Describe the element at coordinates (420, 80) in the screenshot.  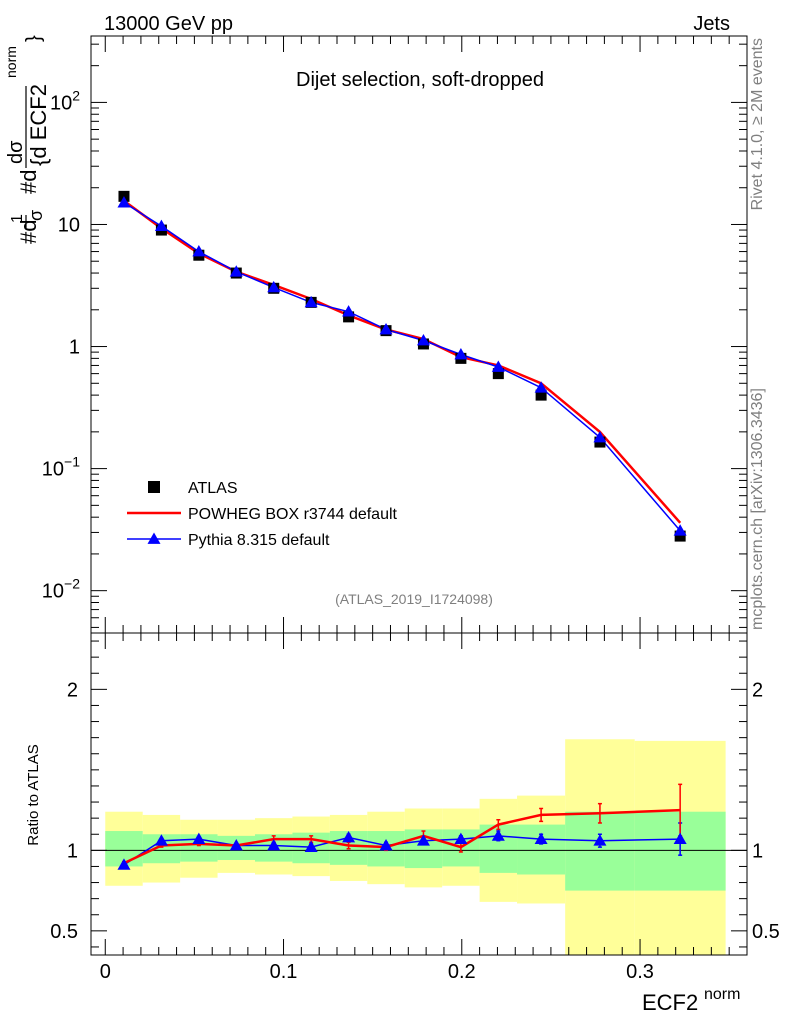
I see `main-title: Dijet selection, soft-dropped` at that location.